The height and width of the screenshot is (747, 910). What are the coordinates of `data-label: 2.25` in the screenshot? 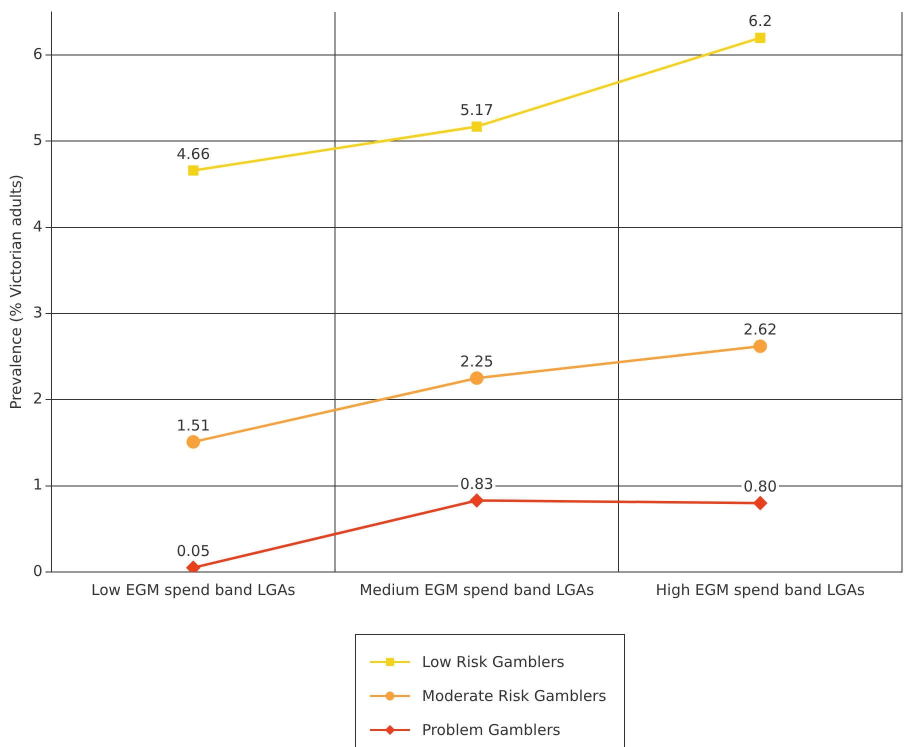 It's located at (477, 361).